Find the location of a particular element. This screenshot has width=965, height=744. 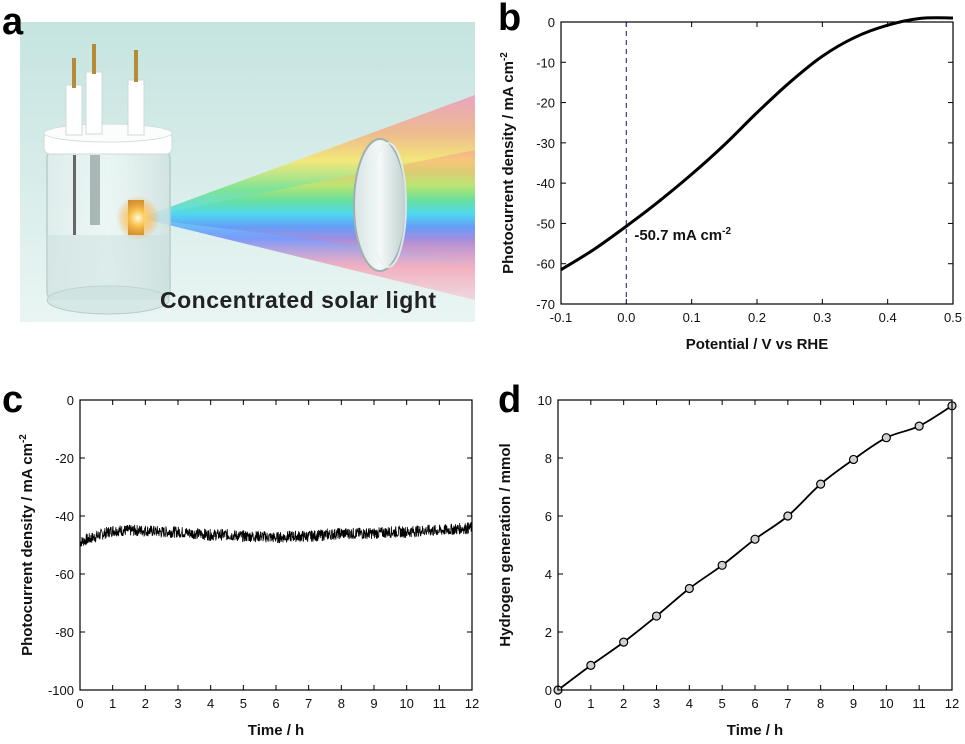

d-x-tick-label: 7 is located at coordinates (787, 703).